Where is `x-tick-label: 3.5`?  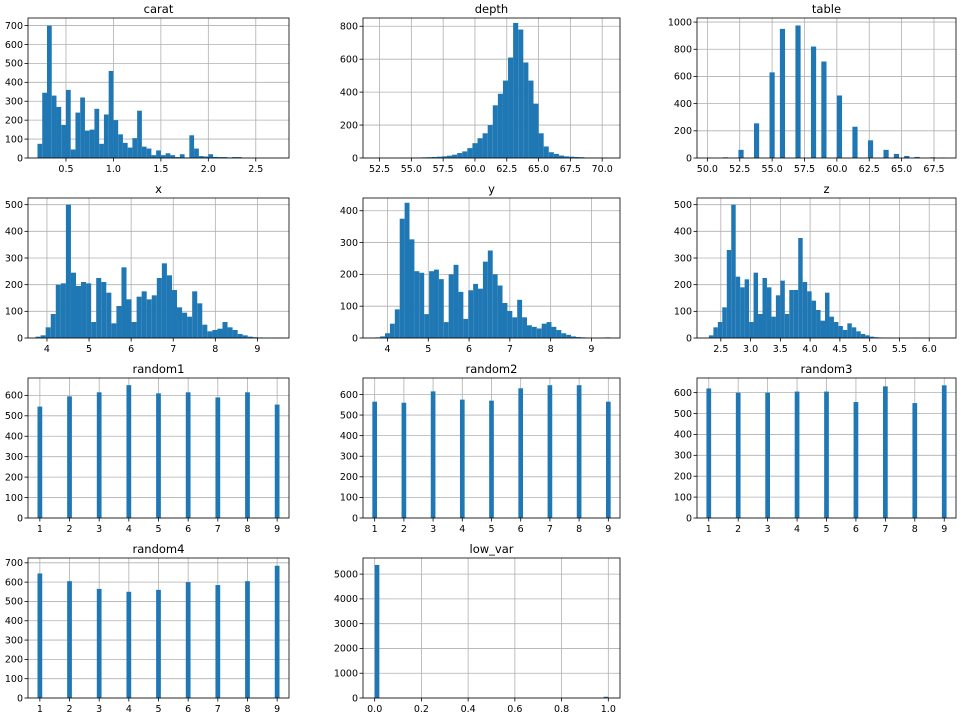 x-tick-label: 3.5 is located at coordinates (780, 349).